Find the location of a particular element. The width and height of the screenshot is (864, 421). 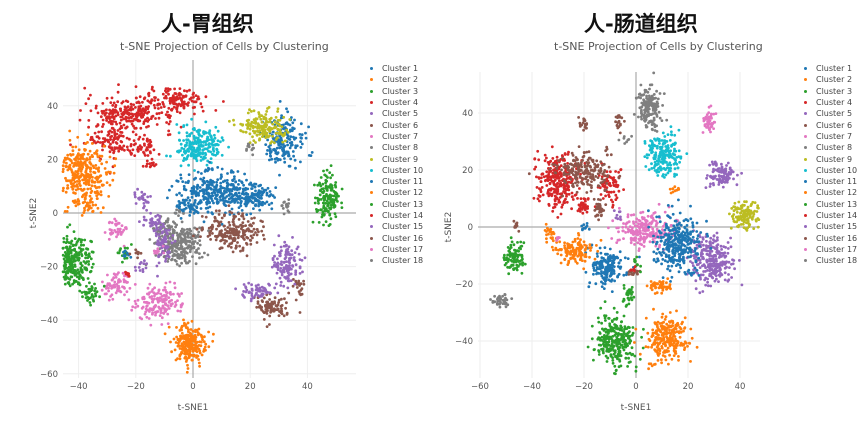

legend-label: Cluster 9 is located at coordinates (834, 159).